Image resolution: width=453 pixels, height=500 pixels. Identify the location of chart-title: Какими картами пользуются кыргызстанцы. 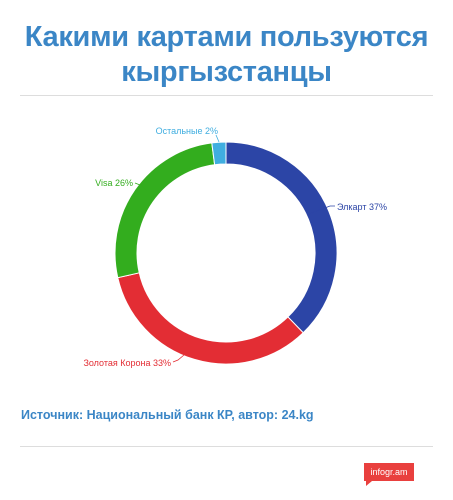
(226, 54).